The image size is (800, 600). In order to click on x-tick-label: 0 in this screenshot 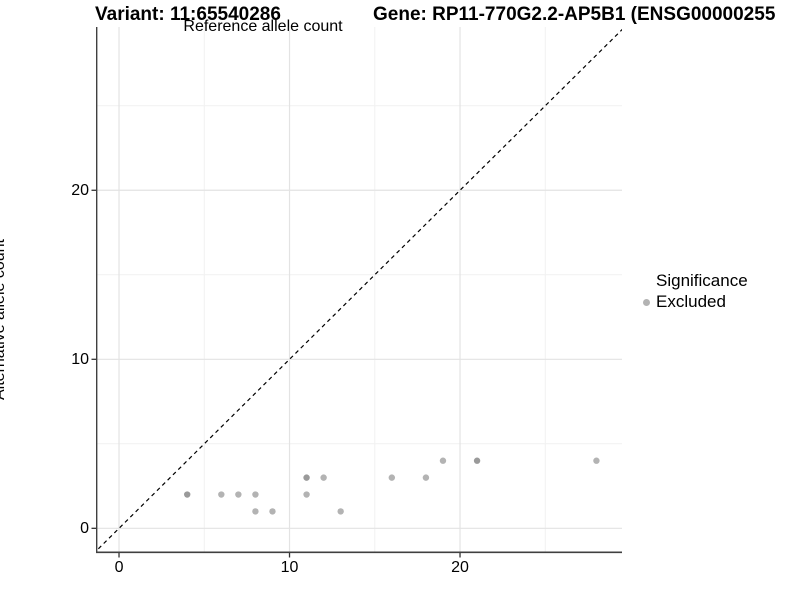, I will do `click(119, 567)`.